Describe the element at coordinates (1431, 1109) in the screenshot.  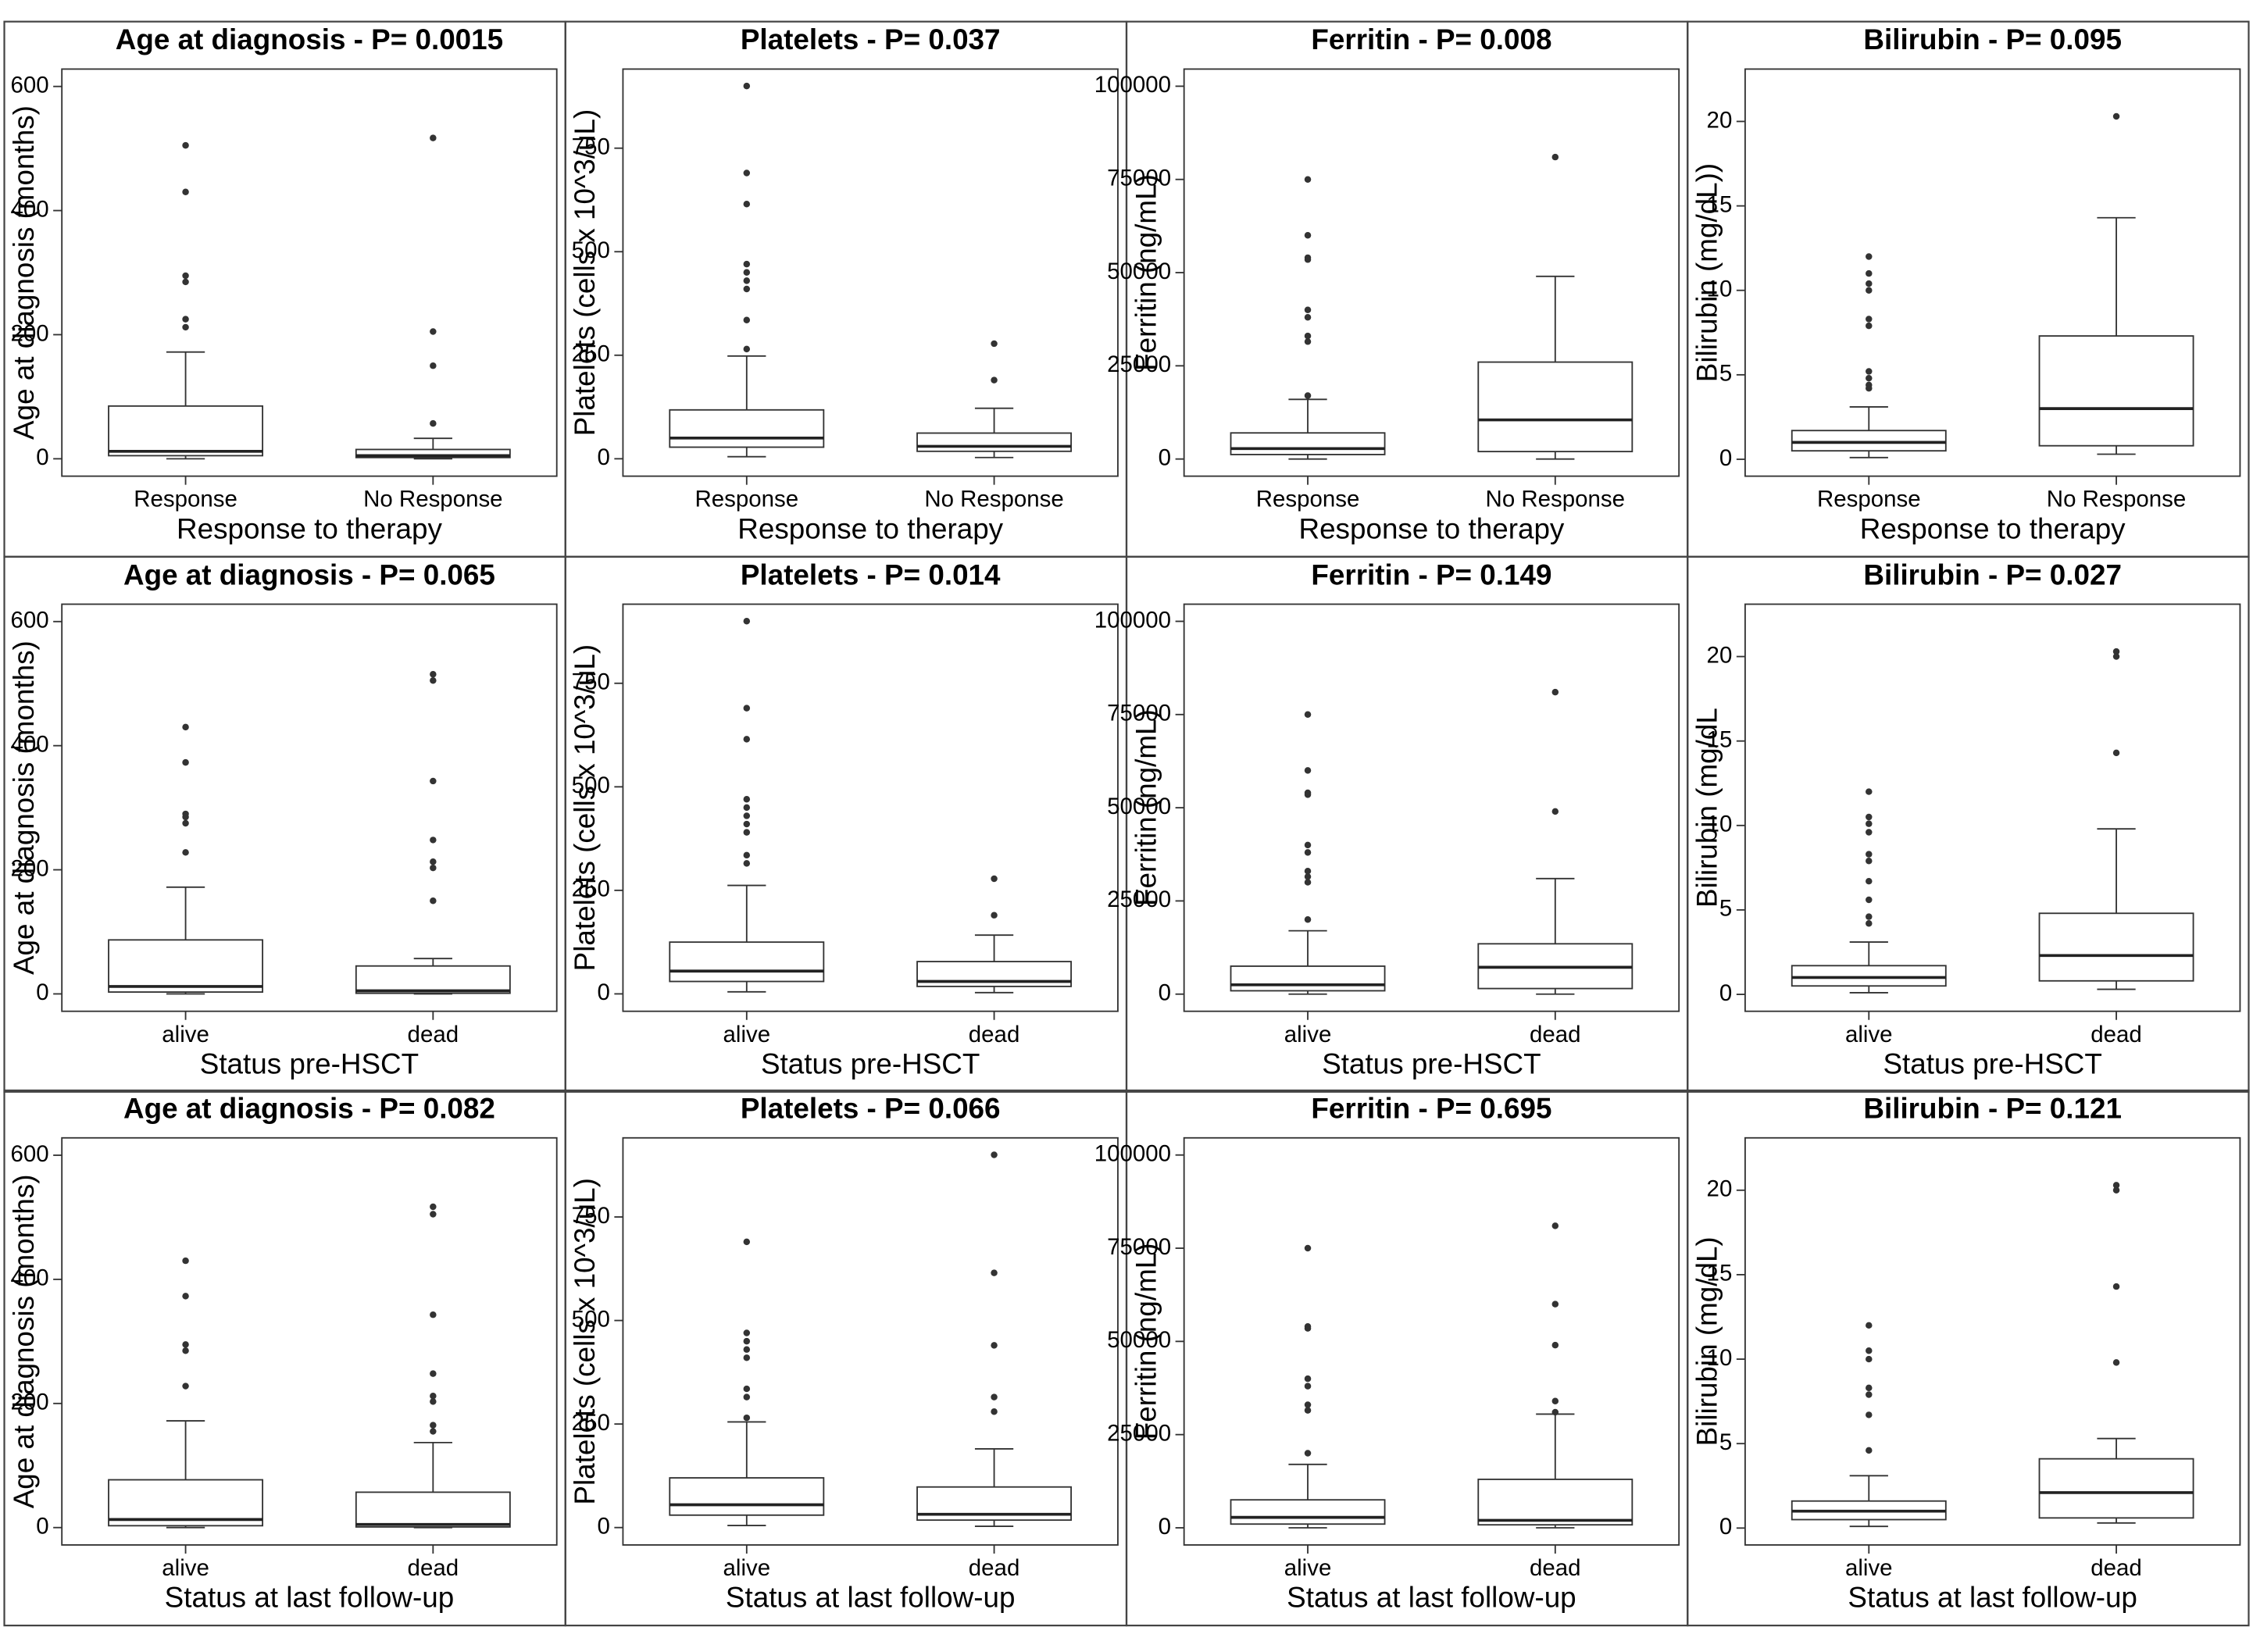
I see `chart-title: Ferritin - P= 0.695` at that location.